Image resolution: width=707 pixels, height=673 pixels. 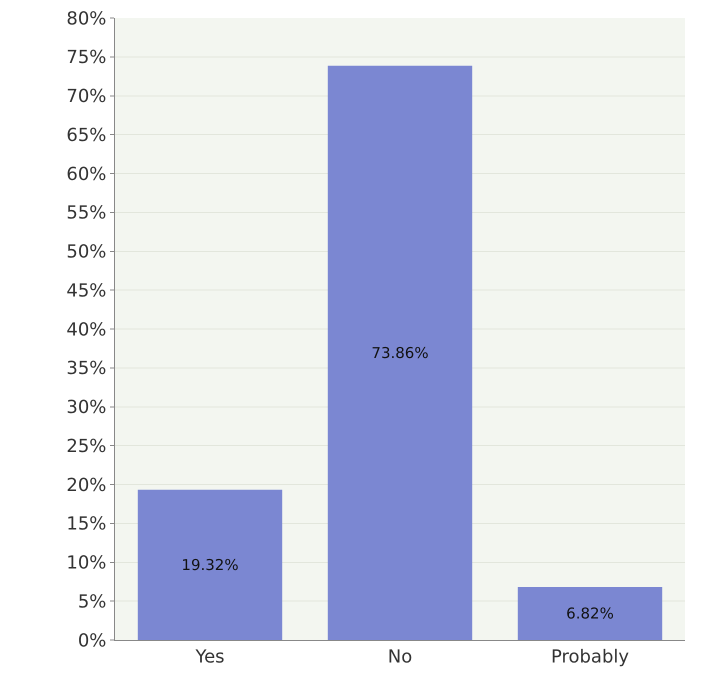 I want to click on y-tick-label: 70%, so click(x=86, y=97).